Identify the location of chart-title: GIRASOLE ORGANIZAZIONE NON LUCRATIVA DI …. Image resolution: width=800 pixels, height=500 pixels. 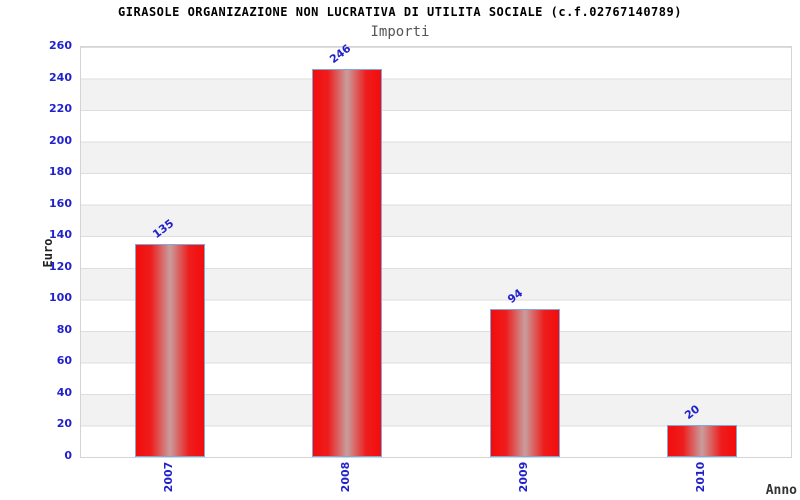
(400, 12).